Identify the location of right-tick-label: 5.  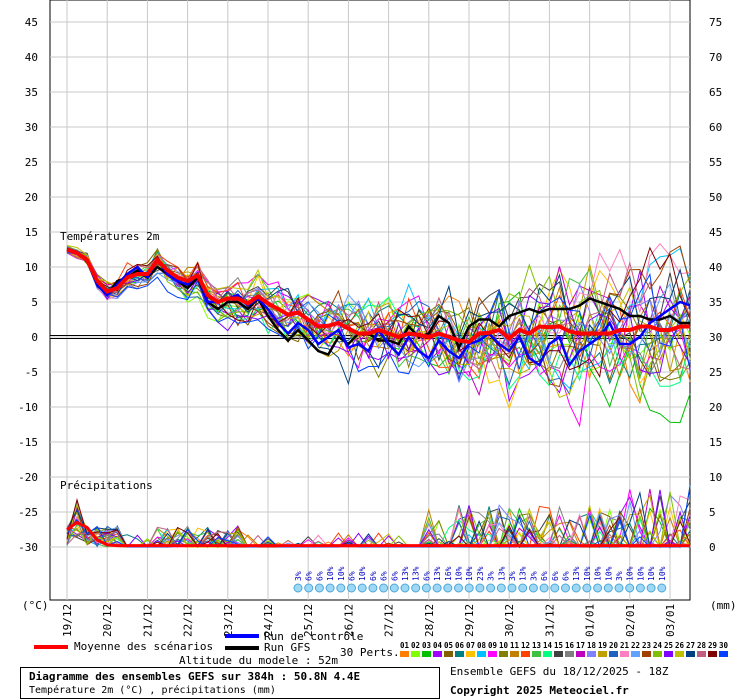
(712, 512).